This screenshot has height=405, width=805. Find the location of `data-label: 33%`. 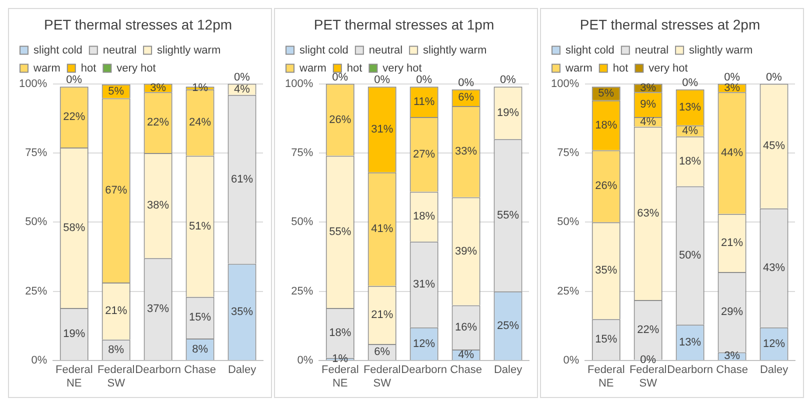

data-label: 33% is located at coordinates (466, 152).